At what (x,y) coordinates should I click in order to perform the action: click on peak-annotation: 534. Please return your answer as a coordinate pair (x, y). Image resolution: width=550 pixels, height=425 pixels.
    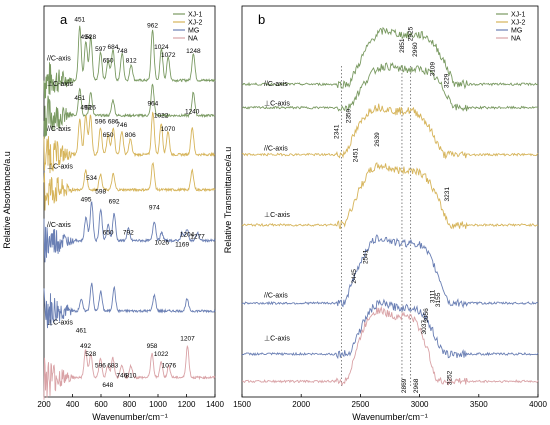
    Looking at the image, I should click on (91, 178).